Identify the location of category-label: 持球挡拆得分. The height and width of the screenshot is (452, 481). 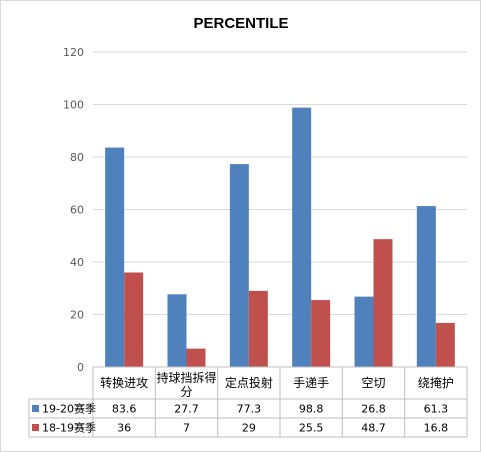
(186, 384).